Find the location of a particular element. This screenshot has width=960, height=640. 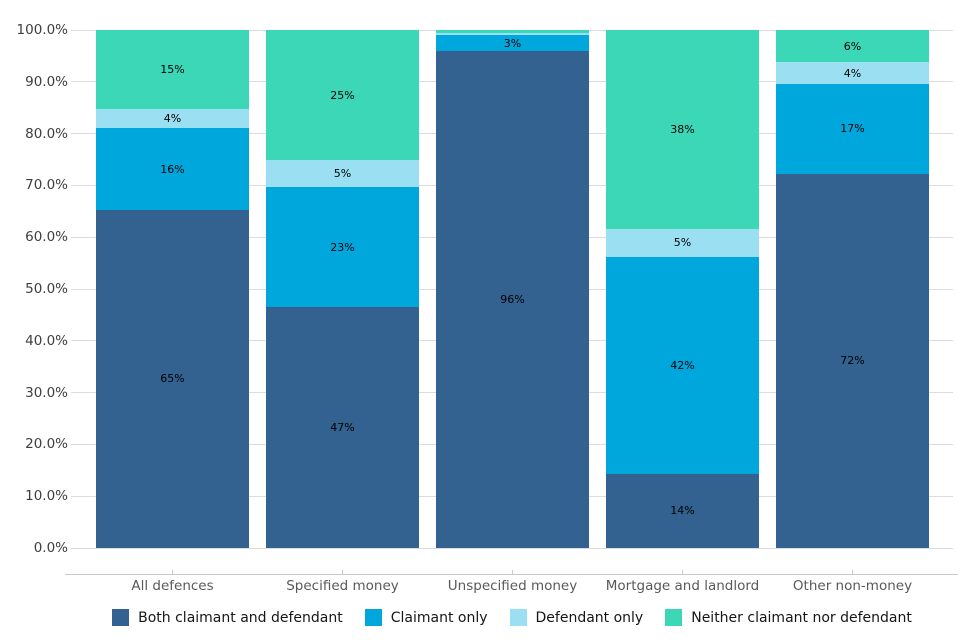

y-axis-tick-label: 10.0% is located at coordinates (46, 496).